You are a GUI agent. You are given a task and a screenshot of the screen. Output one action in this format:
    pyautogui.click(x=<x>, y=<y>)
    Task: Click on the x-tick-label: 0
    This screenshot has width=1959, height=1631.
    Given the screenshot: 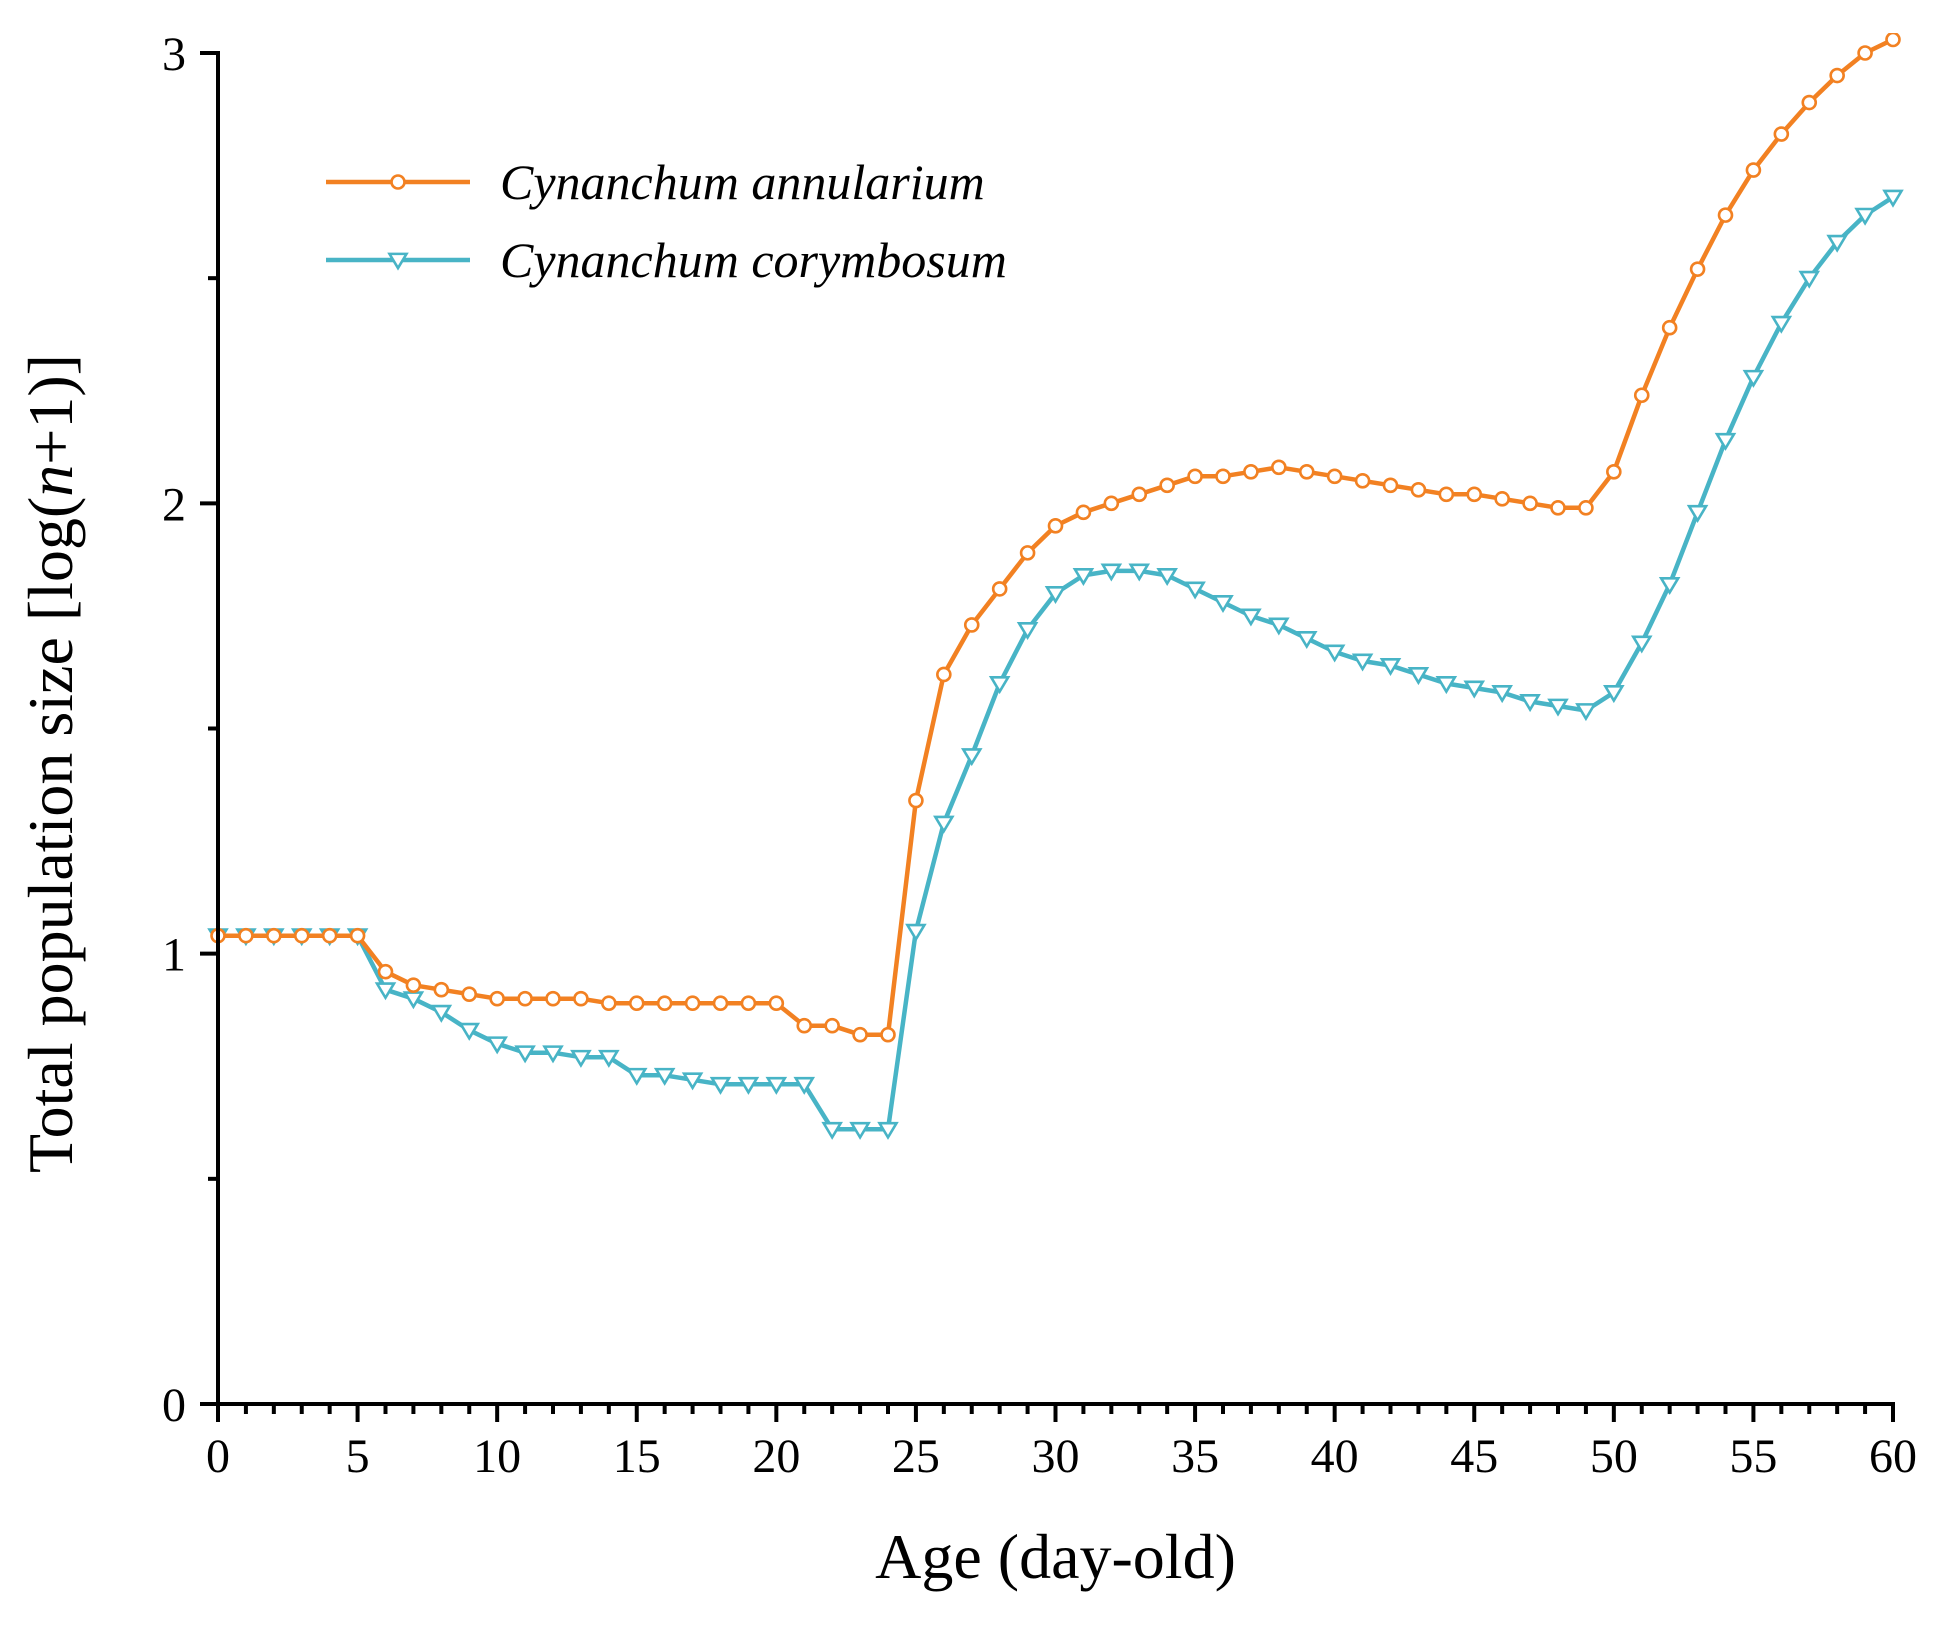 What is the action you would take?
    pyautogui.click(x=218, y=1456)
    